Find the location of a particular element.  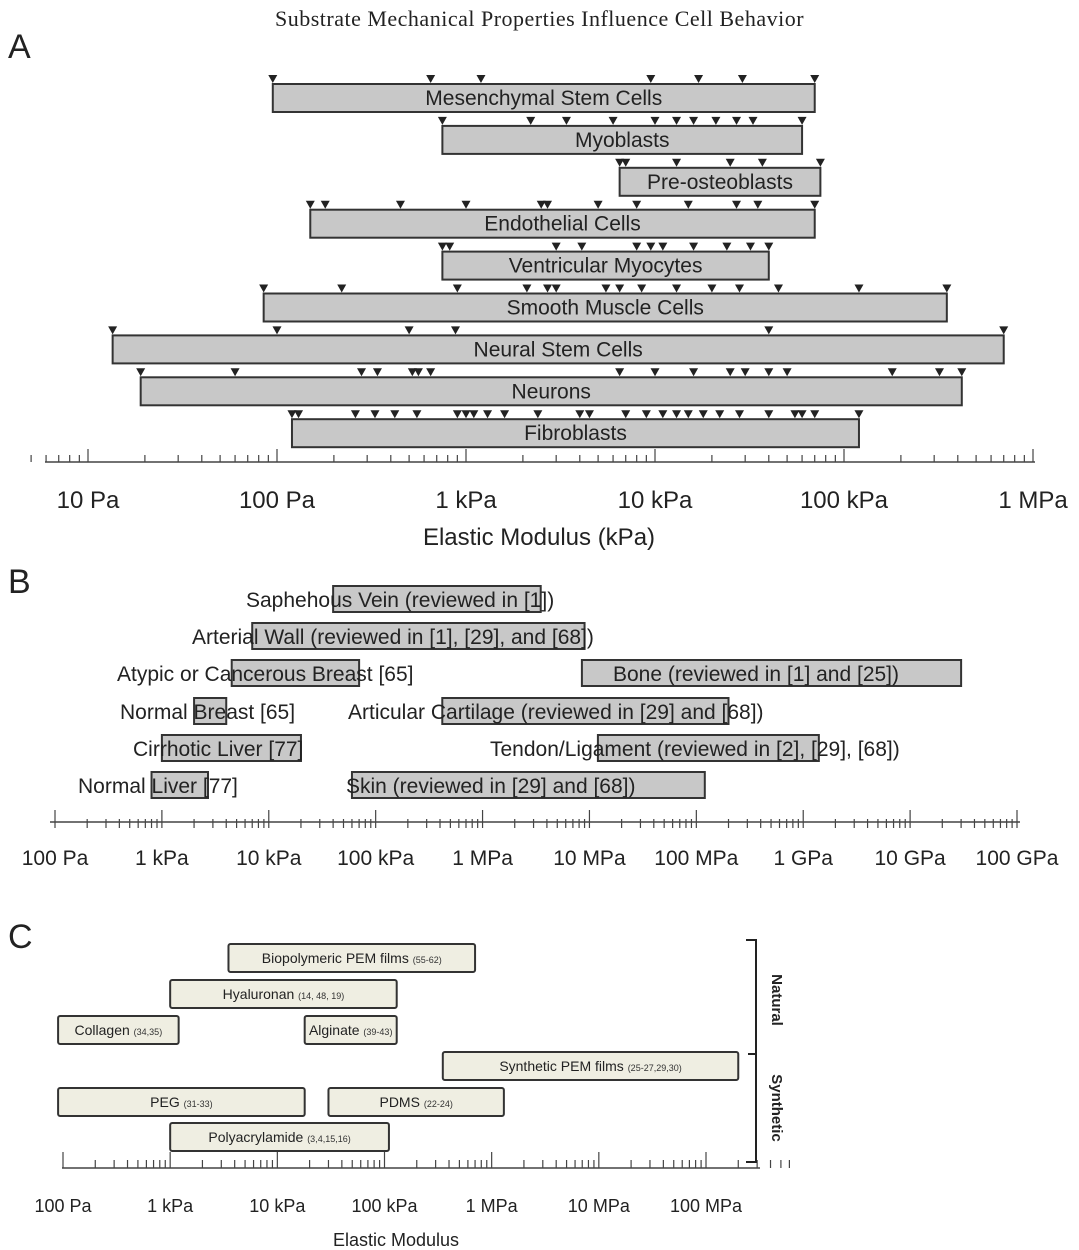

range-label: Bone (reviewed in [1] and [25]) is located at coordinates (756, 674).